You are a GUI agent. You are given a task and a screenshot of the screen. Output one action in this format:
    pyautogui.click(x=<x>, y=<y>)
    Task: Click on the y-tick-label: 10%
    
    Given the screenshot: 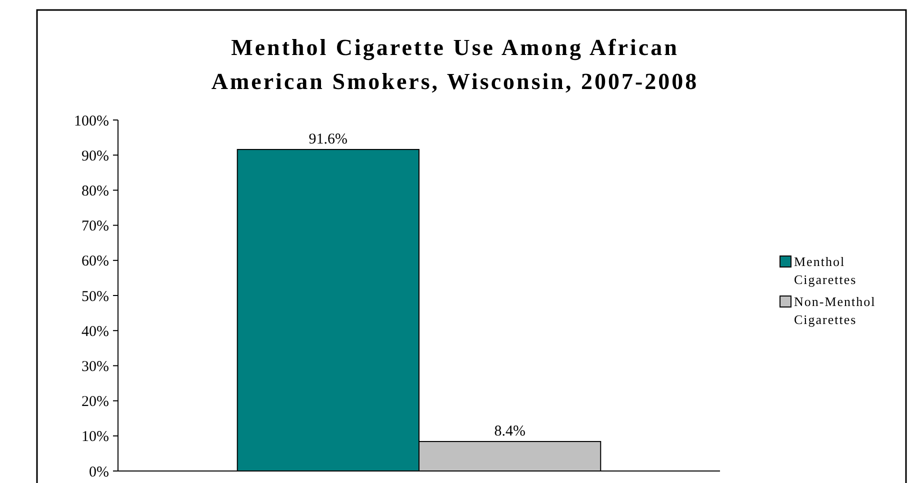 What is the action you would take?
    pyautogui.click(x=95, y=437)
    